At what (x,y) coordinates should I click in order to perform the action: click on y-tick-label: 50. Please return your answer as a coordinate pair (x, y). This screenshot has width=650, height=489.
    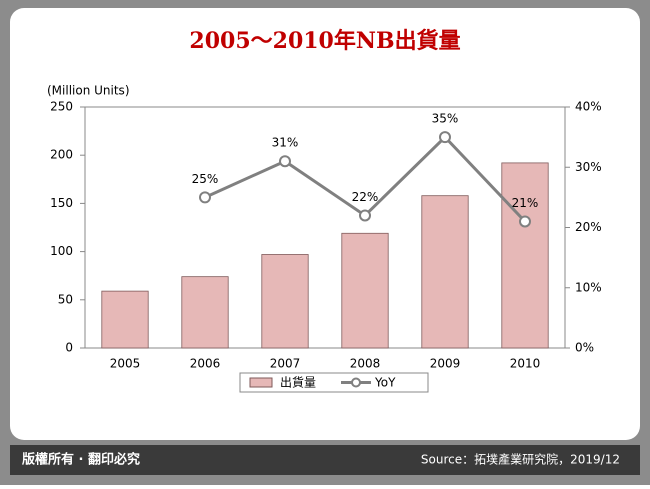
    Looking at the image, I should click on (65, 299).